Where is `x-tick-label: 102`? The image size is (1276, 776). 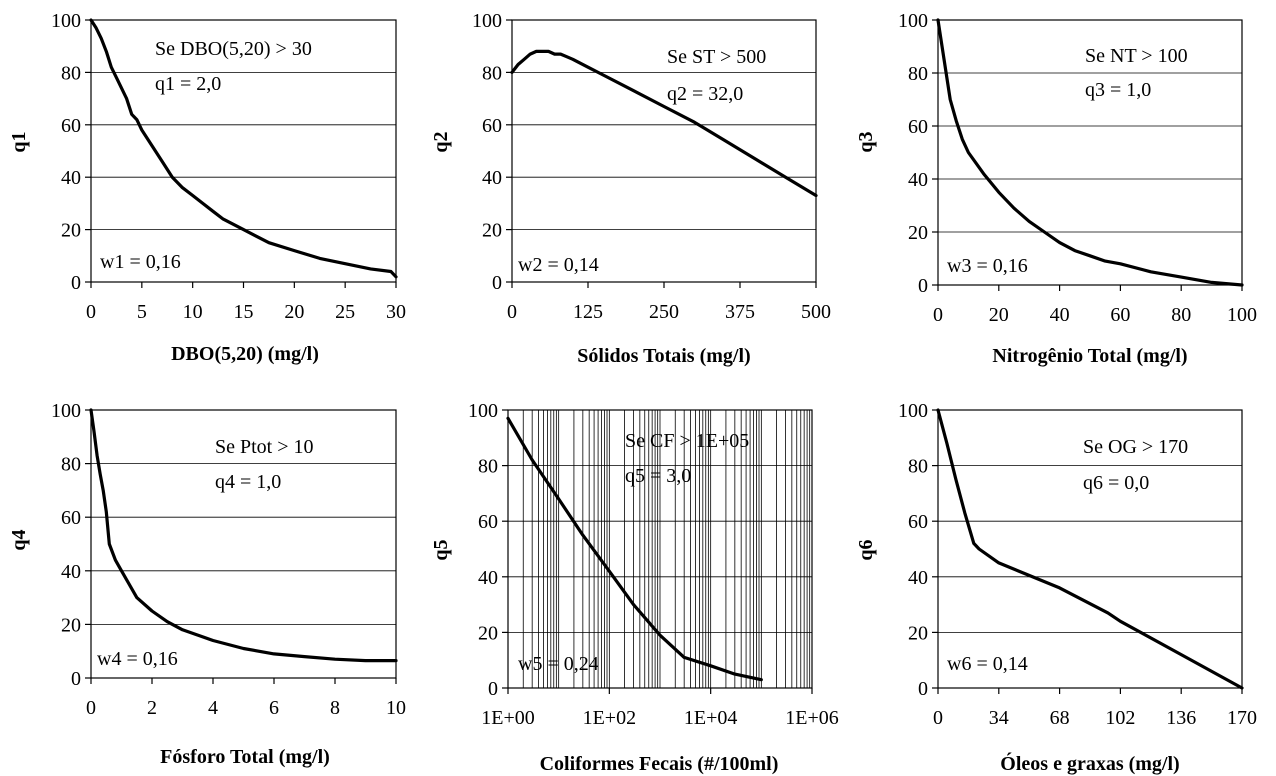 x-tick-label: 102 is located at coordinates (1120, 718).